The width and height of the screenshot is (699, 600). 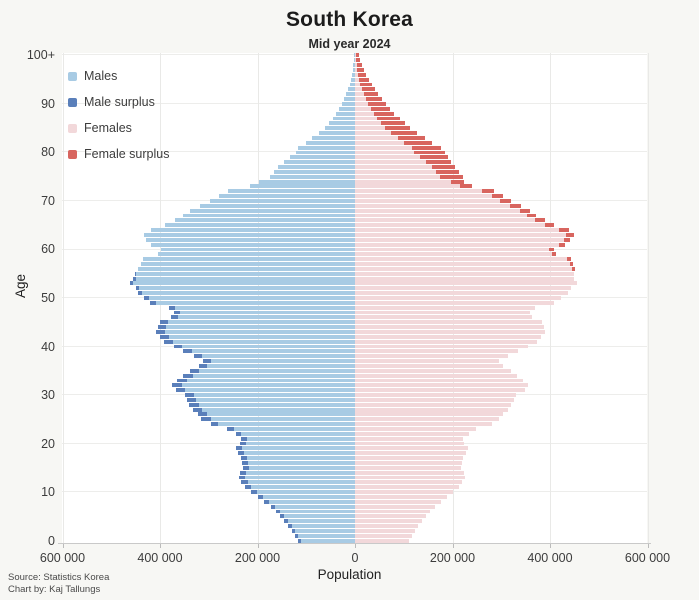 I want to click on y-tick-label: 0, so click(x=51, y=540).